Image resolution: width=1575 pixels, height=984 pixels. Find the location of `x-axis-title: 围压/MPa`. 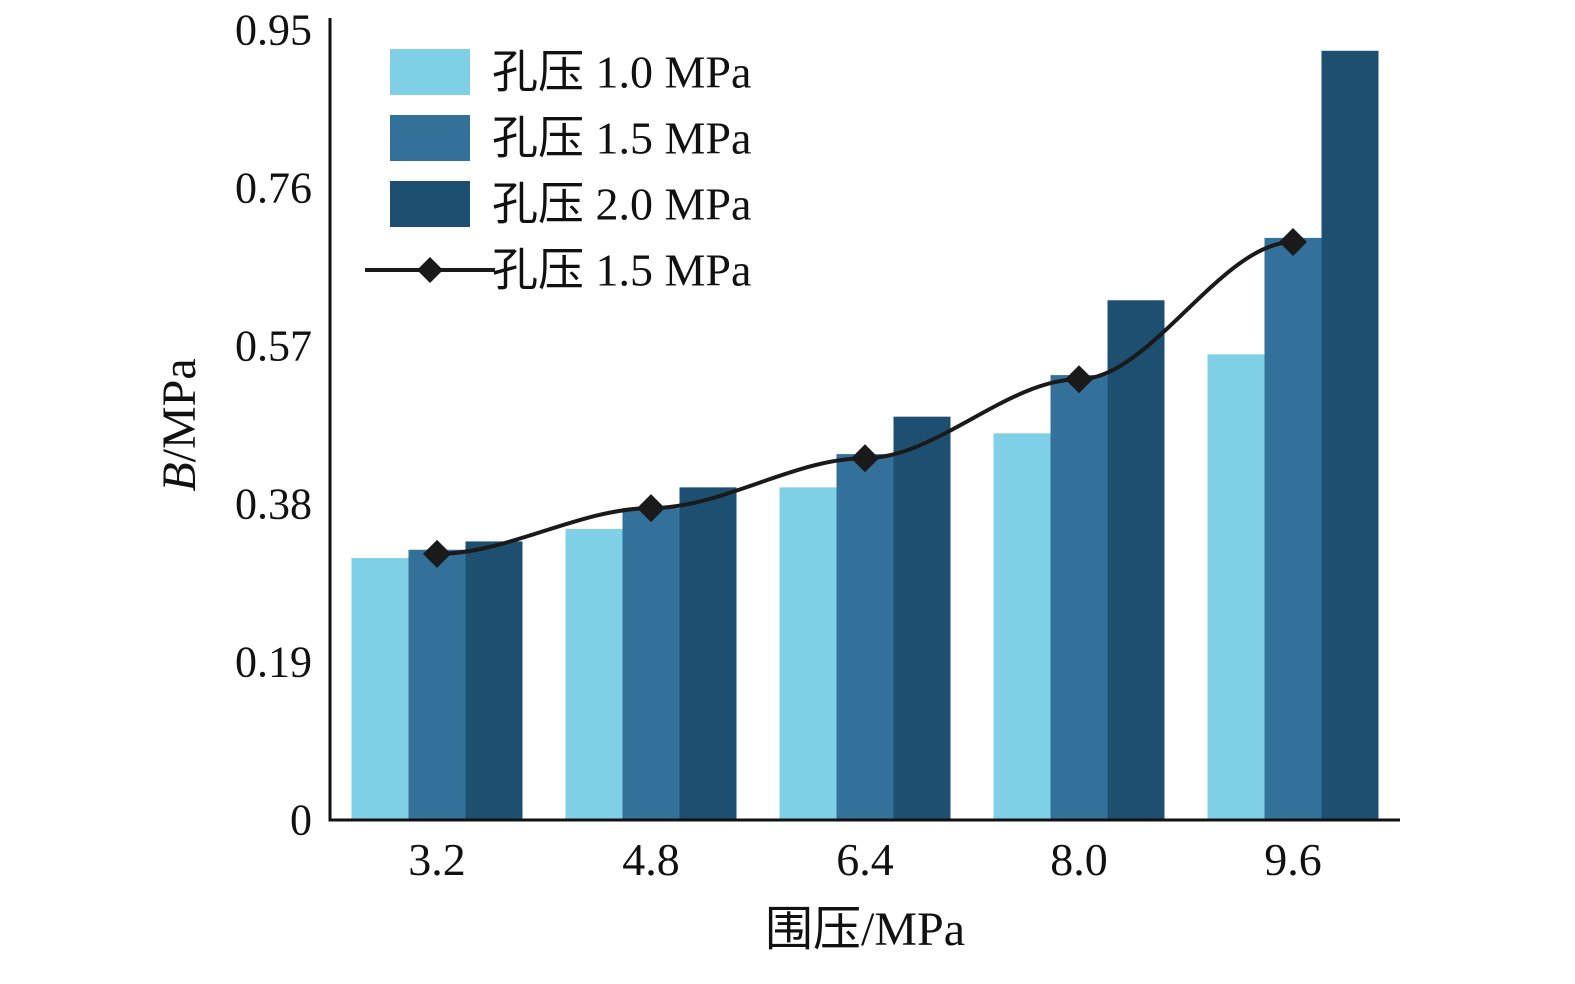

x-axis-title: 围压/MPa is located at coordinates (865, 929).